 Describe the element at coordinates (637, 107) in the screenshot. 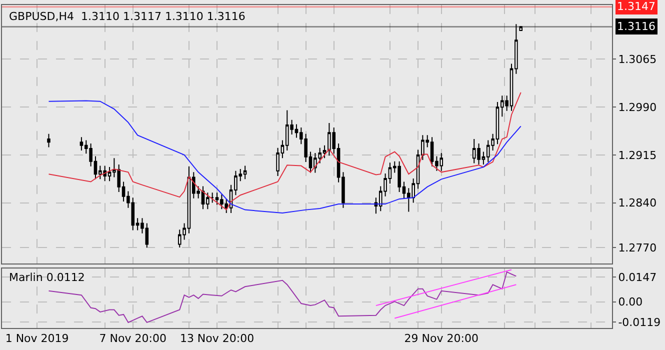

I see `y-tick-label: 1.2990` at that location.